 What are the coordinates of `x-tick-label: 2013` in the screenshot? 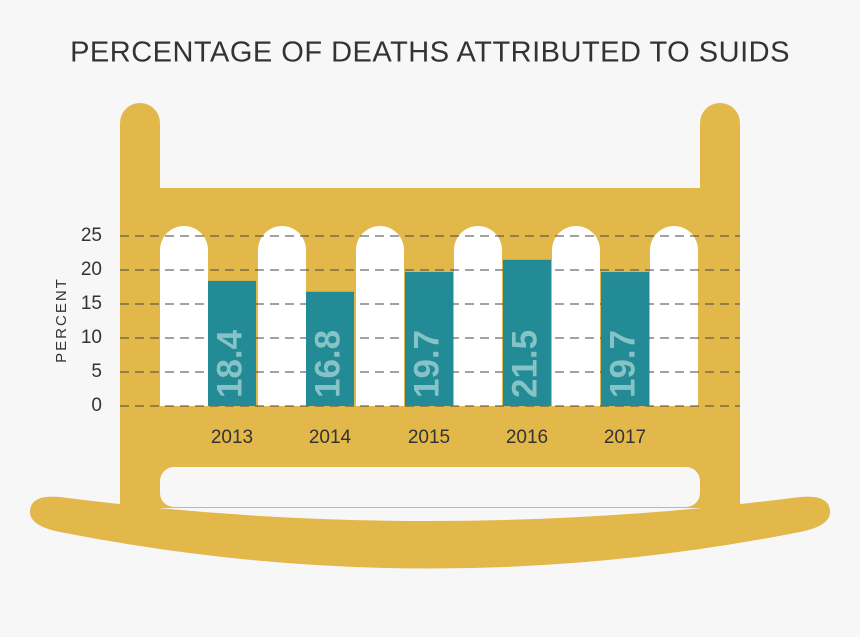 It's located at (232, 437).